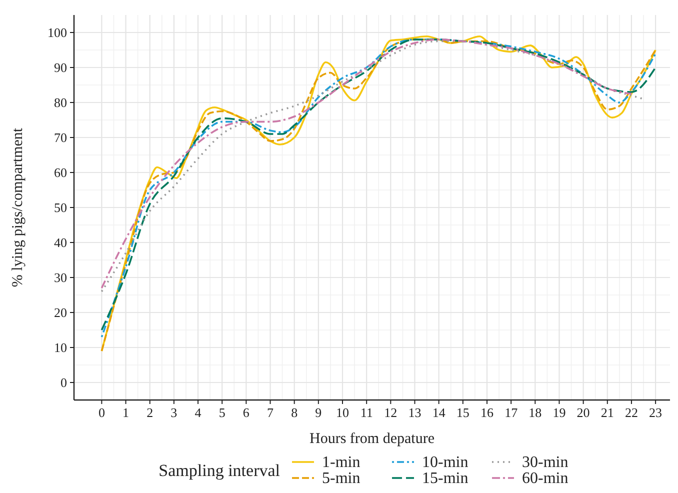 The image size is (678, 493). Describe the element at coordinates (60, 172) in the screenshot. I see `y-tick-label: 60` at that location.